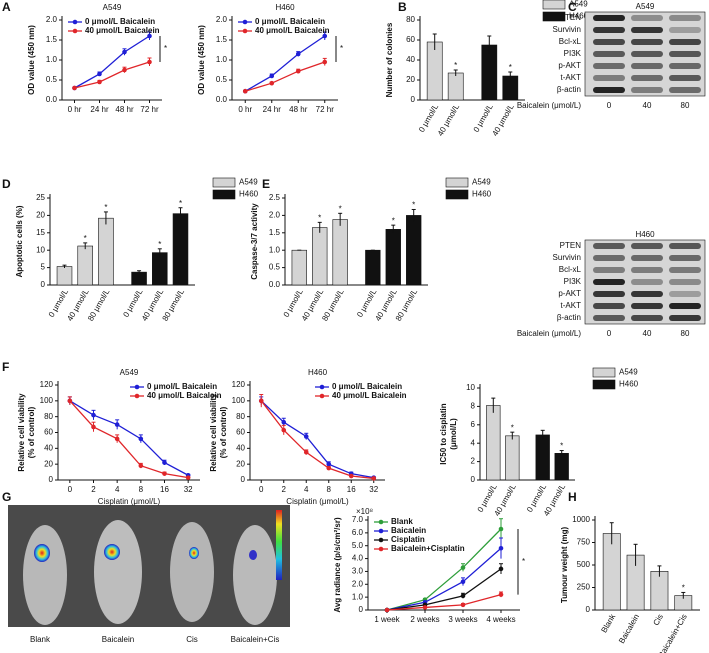 The width and height of the screenshot is (709, 653). Describe the element at coordinates (43, 267) in the screenshot. I see `y-tick-label: 5` at that location.